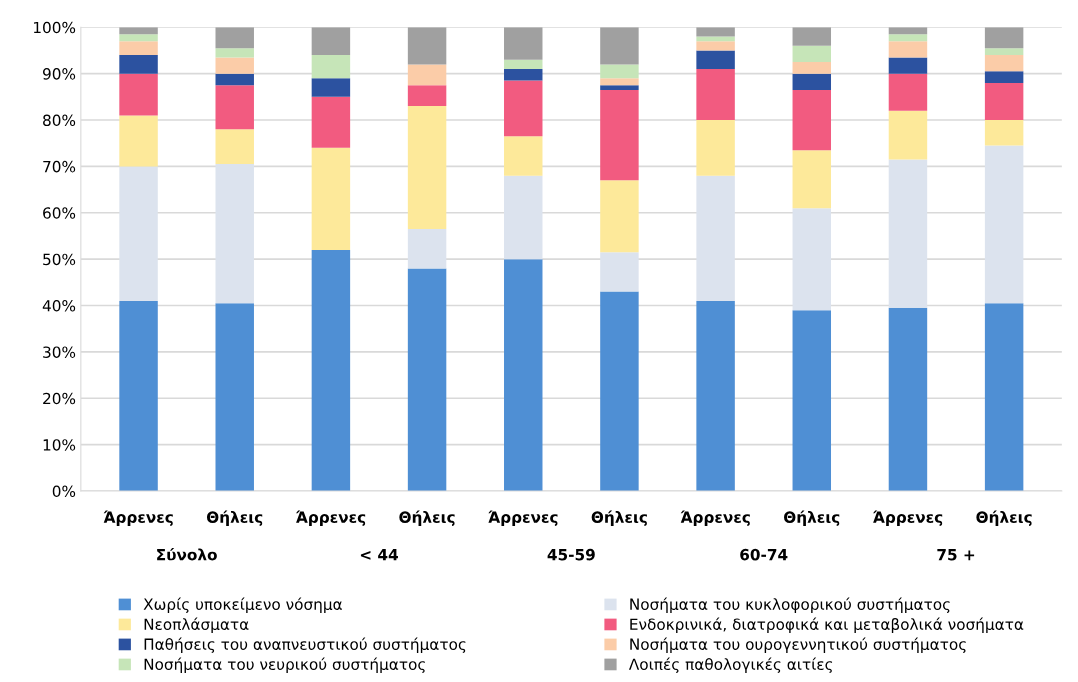 This screenshot has height=682, width=1078. What do you see at coordinates (187, 554) in the screenshot?
I see `text: Σύνολο` at bounding box center [187, 554].